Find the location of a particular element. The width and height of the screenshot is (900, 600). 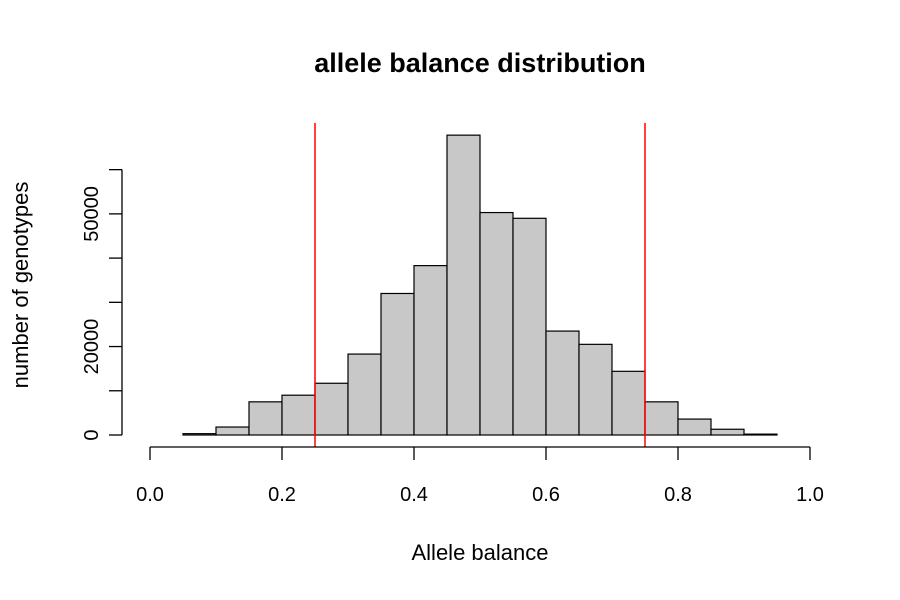

x-axis: 0.0 0.2 0.4 0.6 0.8 1.0 is located at coordinates (480, 476).